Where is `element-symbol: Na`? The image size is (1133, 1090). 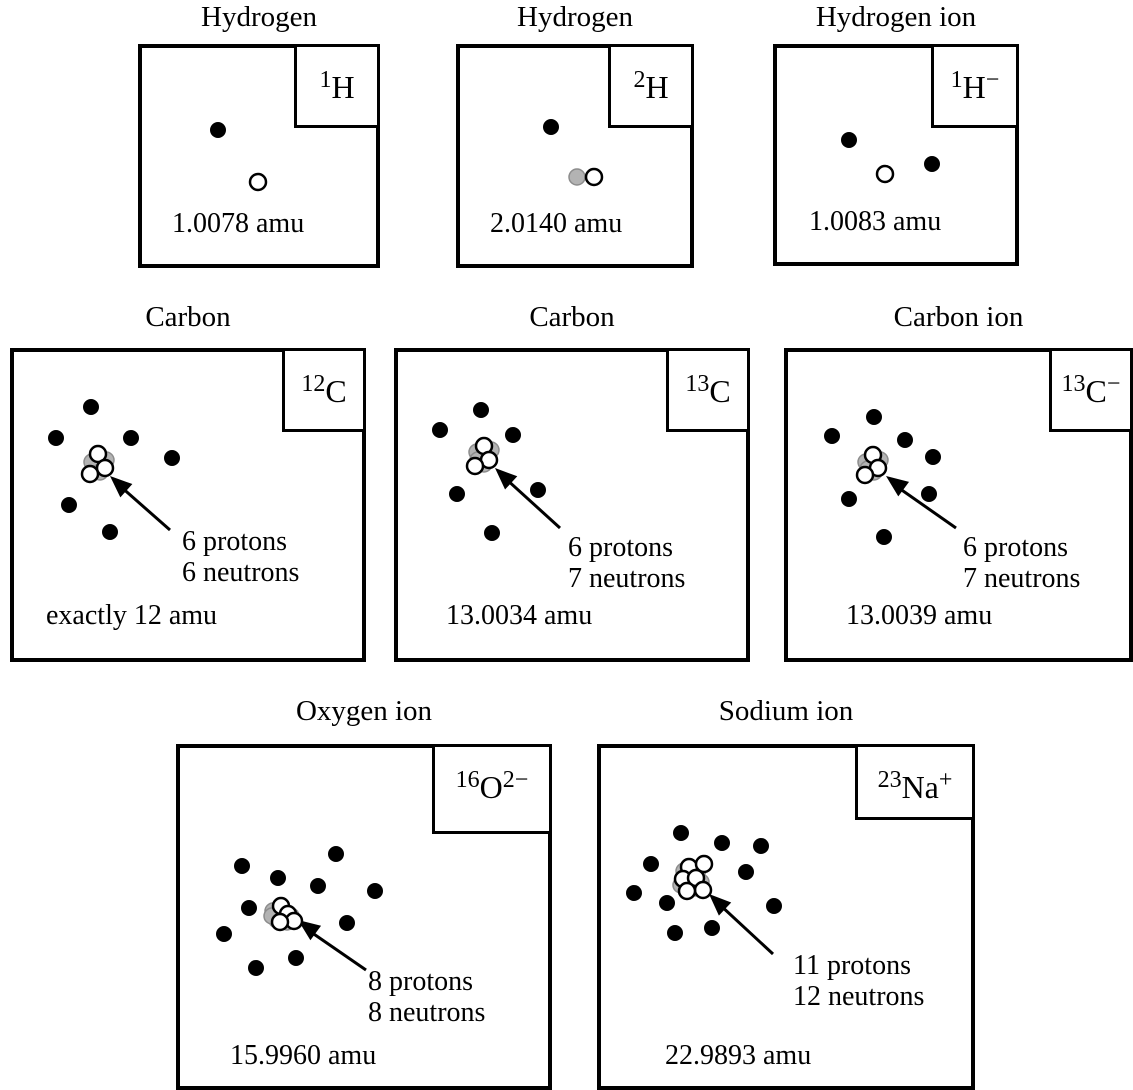
element-symbol: Na is located at coordinates (920, 787).